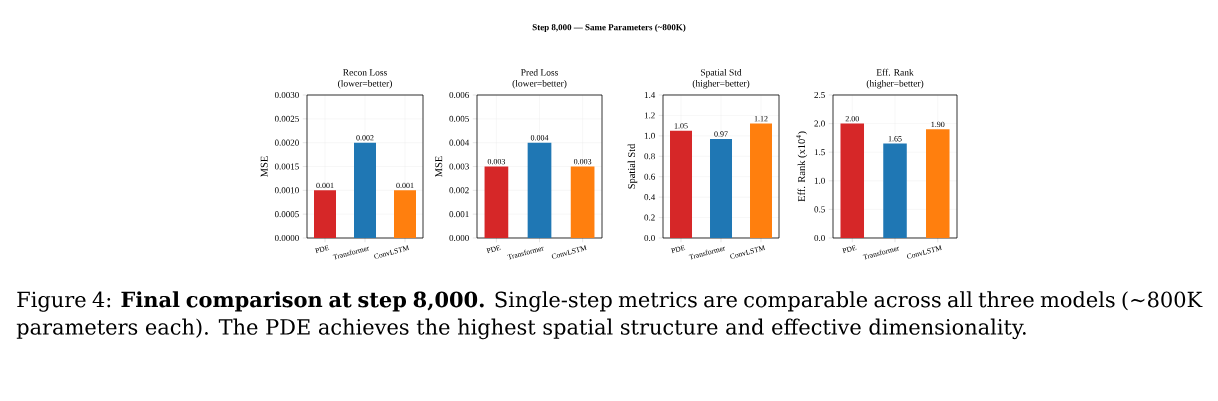  Describe the element at coordinates (649, 156) in the screenshot. I see `y-tick-label: 0.8` at that location.